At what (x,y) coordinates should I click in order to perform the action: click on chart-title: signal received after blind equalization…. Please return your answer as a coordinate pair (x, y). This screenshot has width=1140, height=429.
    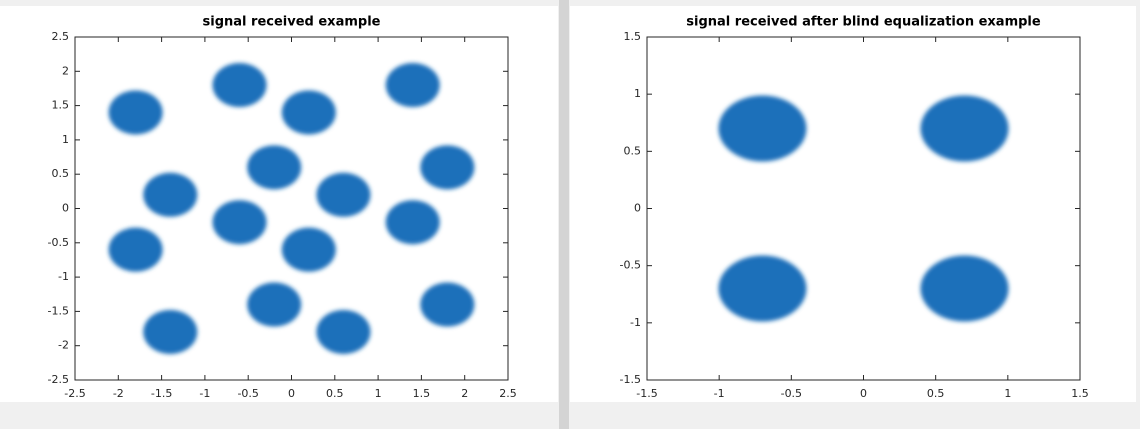
    Looking at the image, I should click on (863, 22).